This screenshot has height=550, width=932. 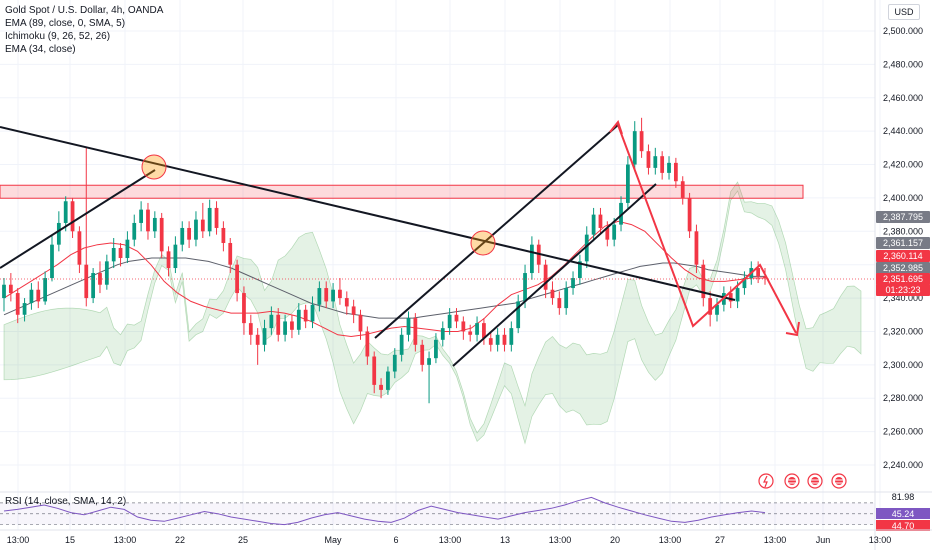 I want to click on x-tick-7: 13:00, so click(x=450, y=540).